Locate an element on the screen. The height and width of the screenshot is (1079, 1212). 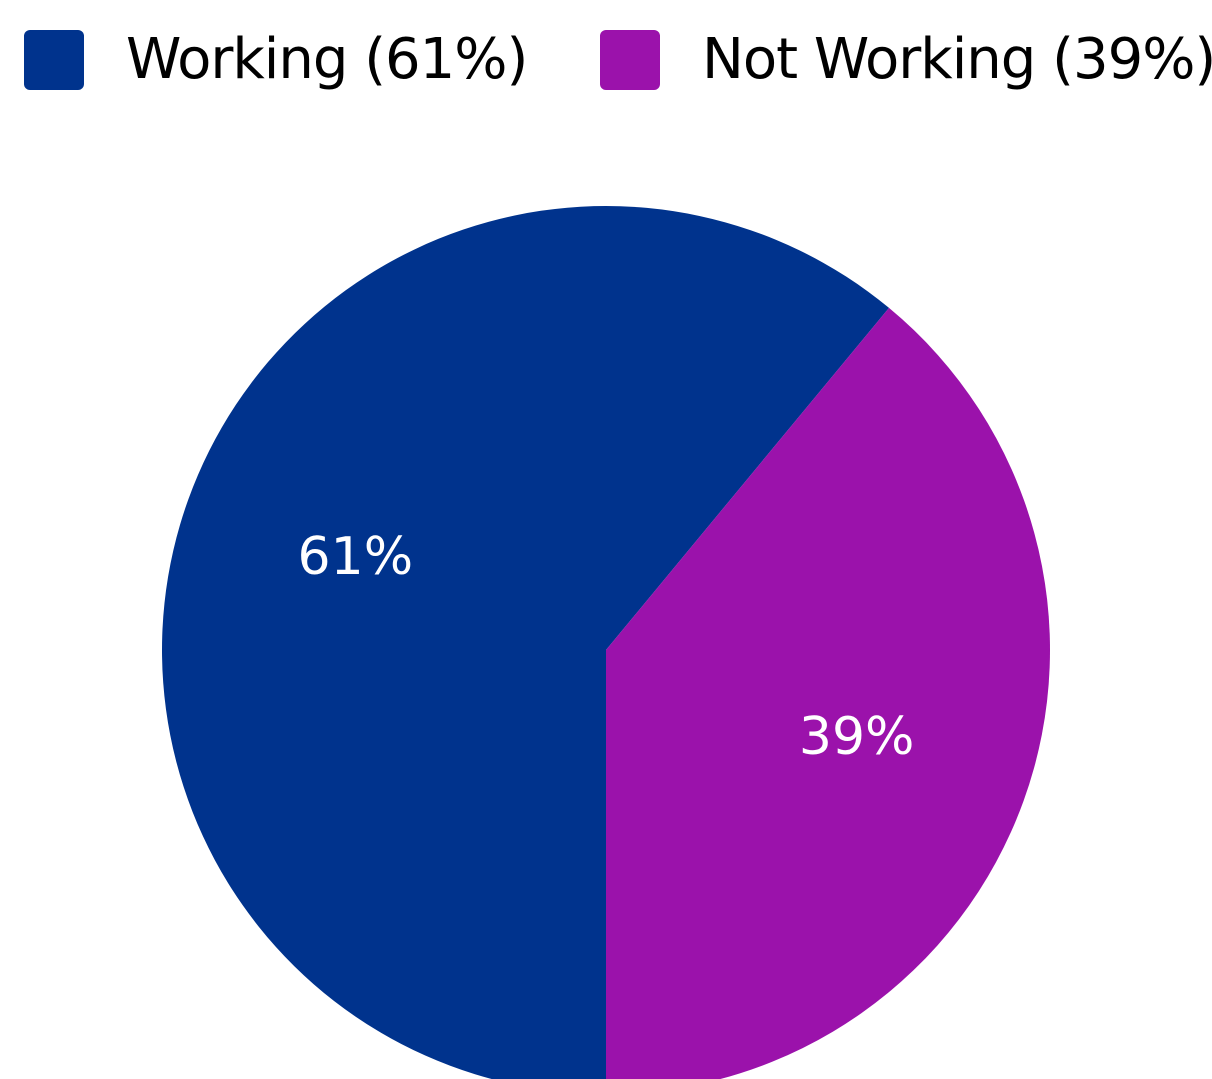
legend-item-working: Working (61%) is located at coordinates (276, 60).